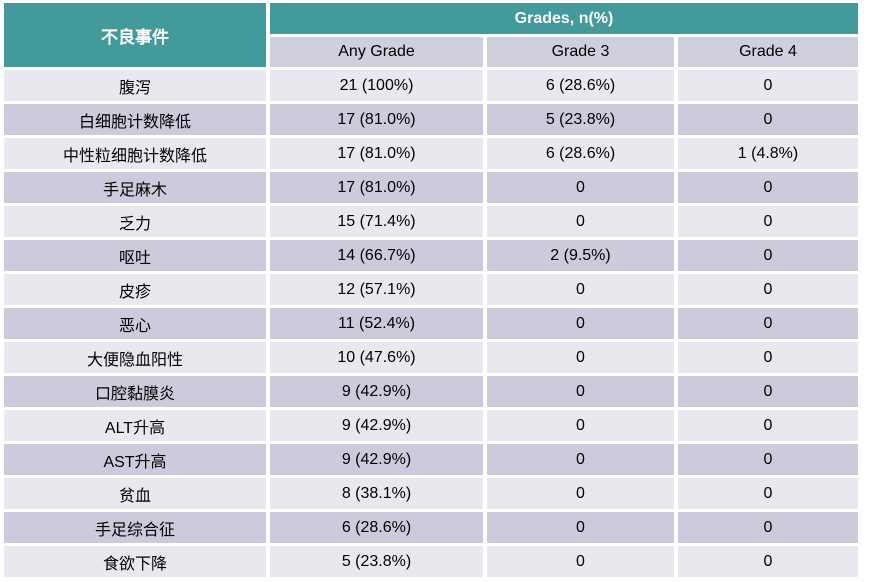 This screenshot has height=582, width=869. I want to click on table-row: 口腔黏膜炎 9 (42.9%) 0 0, so click(431, 391).